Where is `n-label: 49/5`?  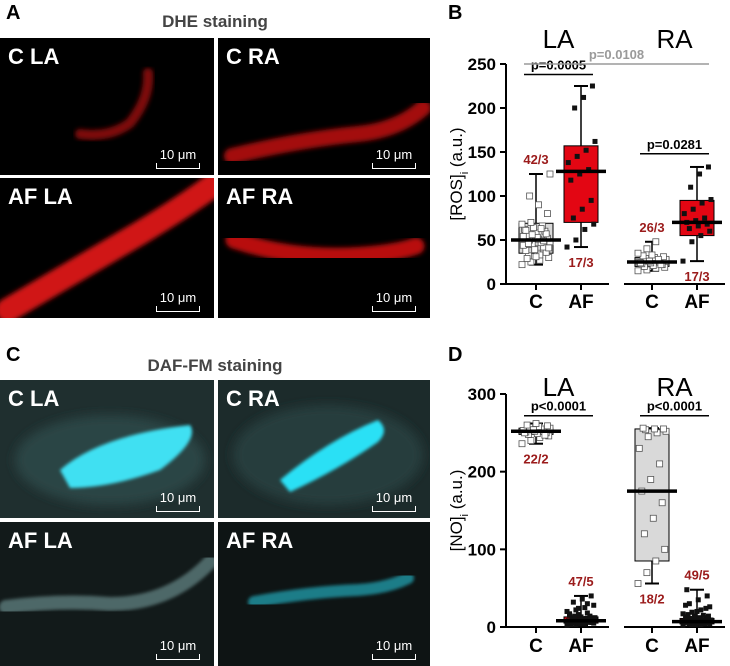
n-label: 49/5 is located at coordinates (696, 575).